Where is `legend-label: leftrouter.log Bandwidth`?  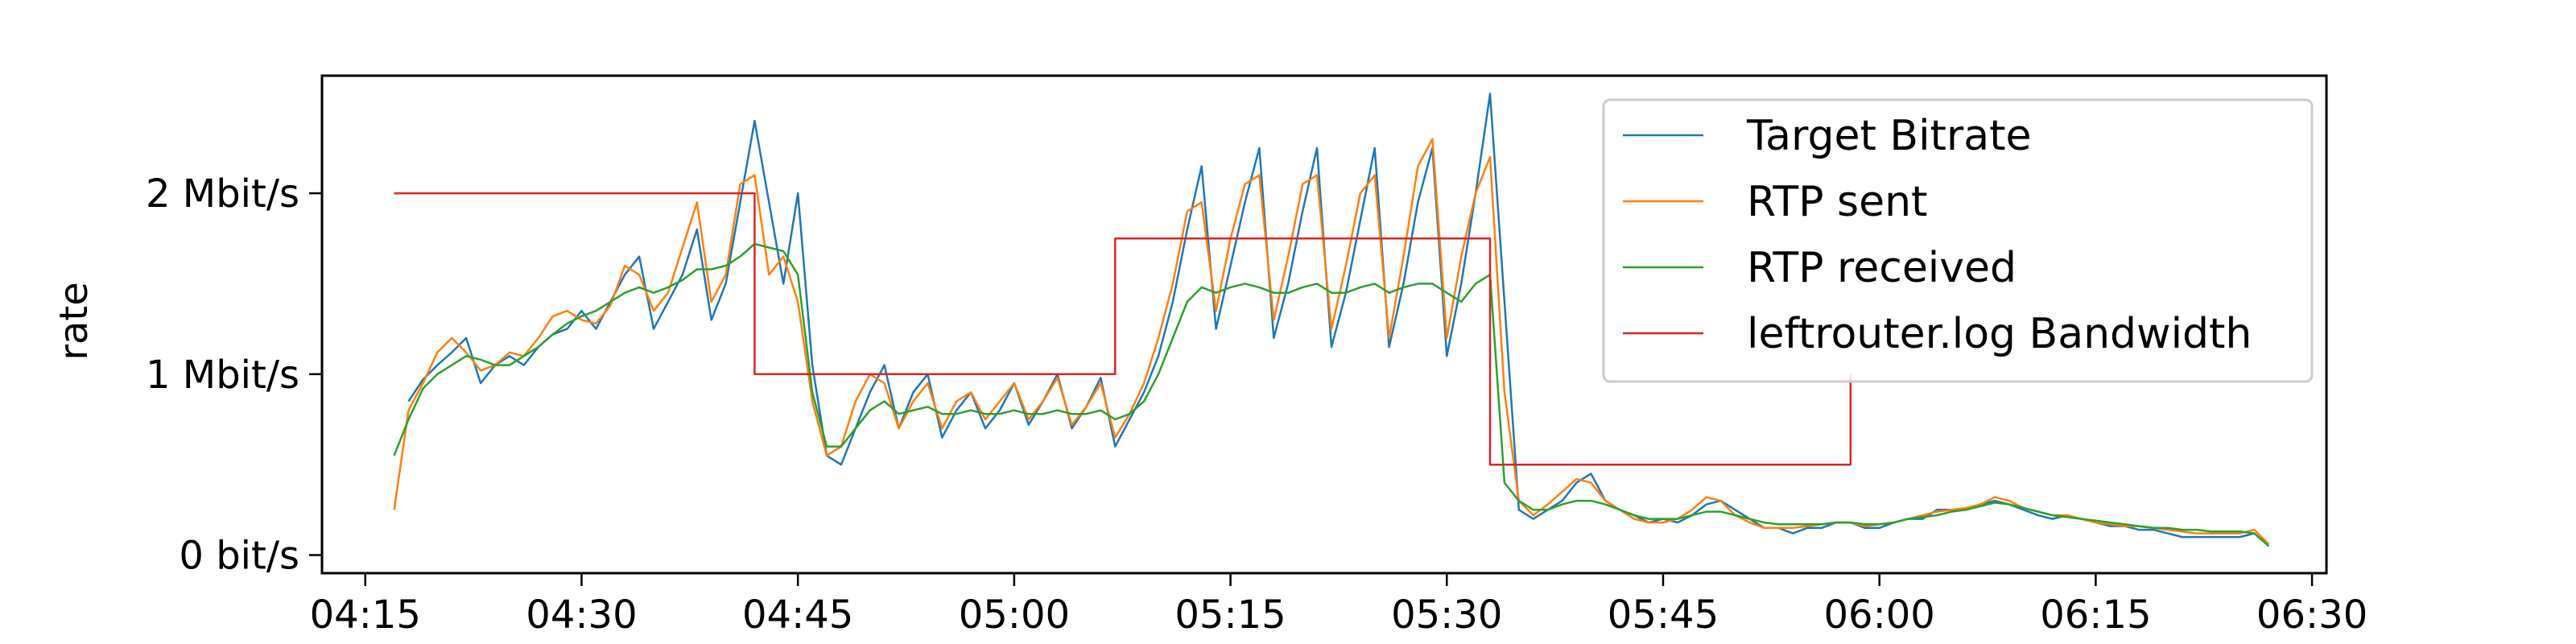
legend-label: leftrouter.log Bandwidth is located at coordinates (1999, 334).